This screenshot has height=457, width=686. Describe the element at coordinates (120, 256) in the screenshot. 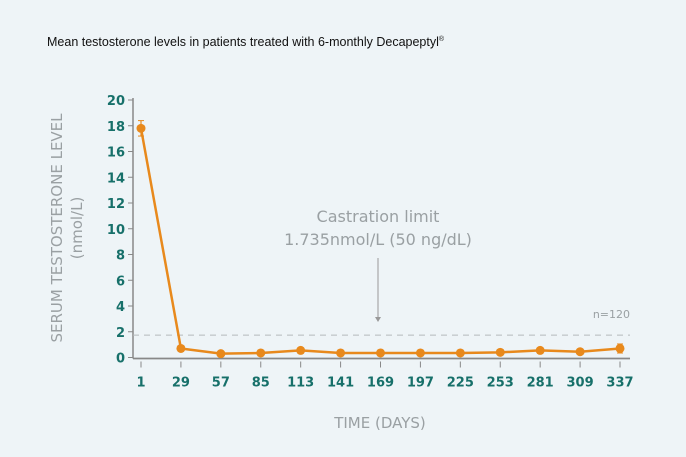

I see `y-tick-label: 8` at that location.